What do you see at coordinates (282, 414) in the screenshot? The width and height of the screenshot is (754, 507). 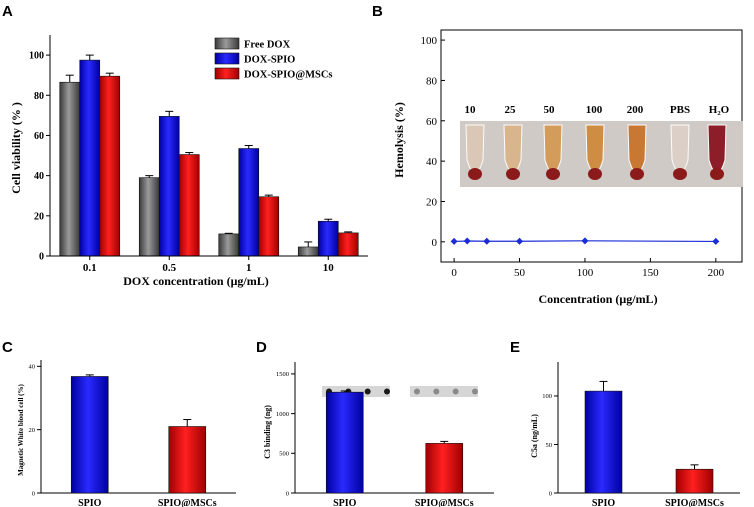 I see `chart-d-ytick-label: 1000` at bounding box center [282, 414].